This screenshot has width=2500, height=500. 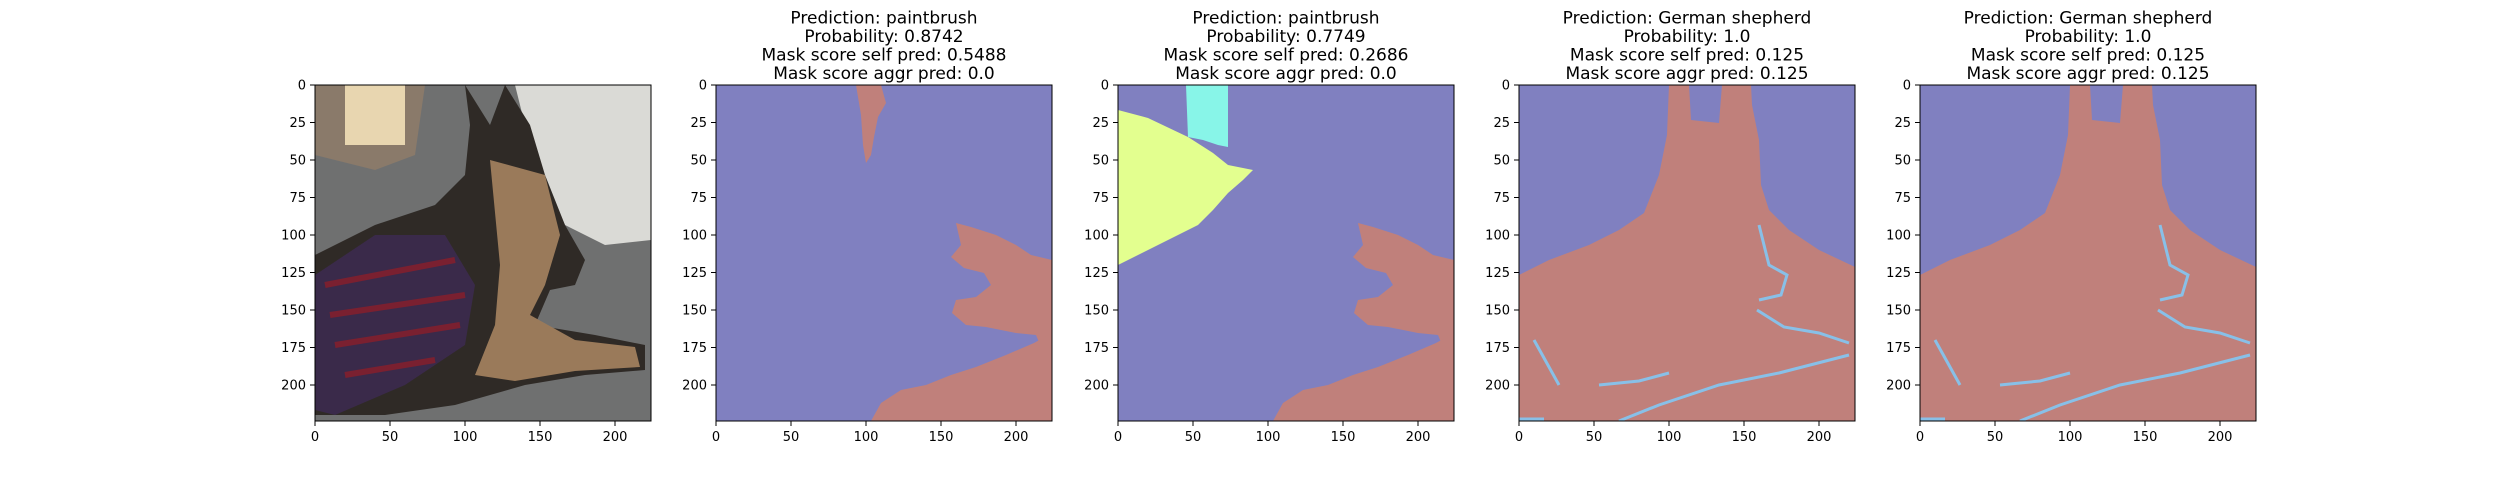 What do you see at coordinates (871, 124) in the screenshot?
I see `mask-region-top-sliver` at bounding box center [871, 124].